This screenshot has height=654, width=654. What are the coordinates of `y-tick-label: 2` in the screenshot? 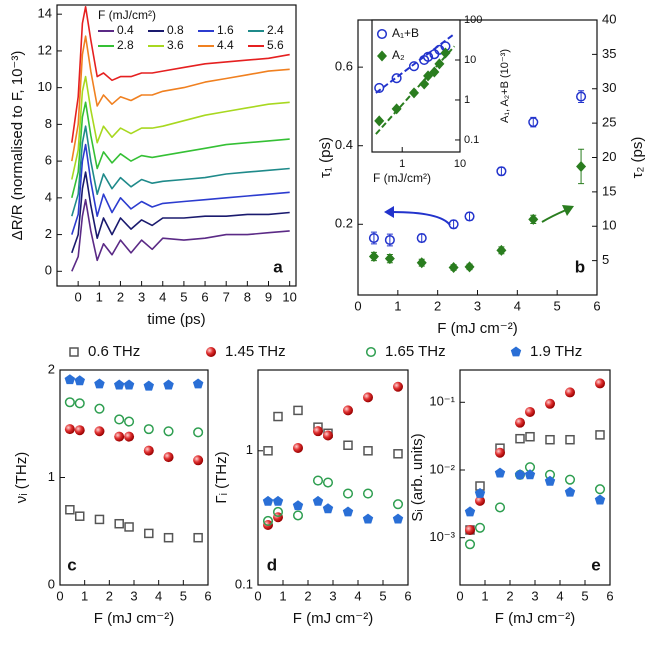 It's located at (48, 233).